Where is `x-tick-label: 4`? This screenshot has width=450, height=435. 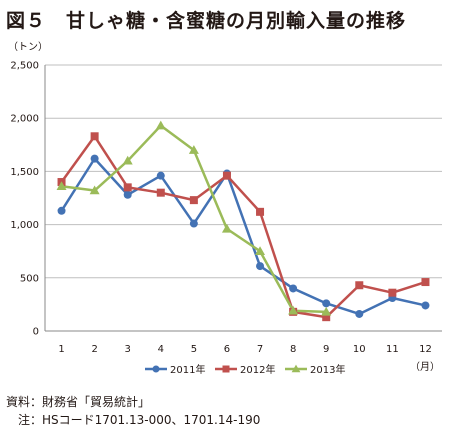
x-tick-label: 4 is located at coordinates (161, 349).